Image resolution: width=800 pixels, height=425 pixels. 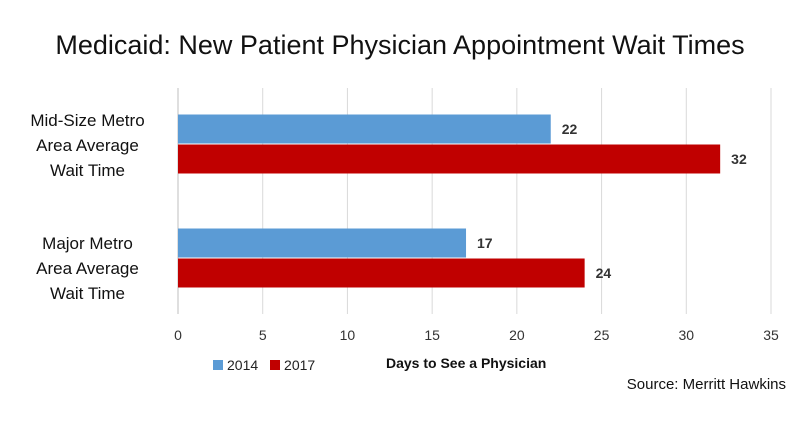 I want to click on category-label-line: Major Metro, so click(x=87, y=243).